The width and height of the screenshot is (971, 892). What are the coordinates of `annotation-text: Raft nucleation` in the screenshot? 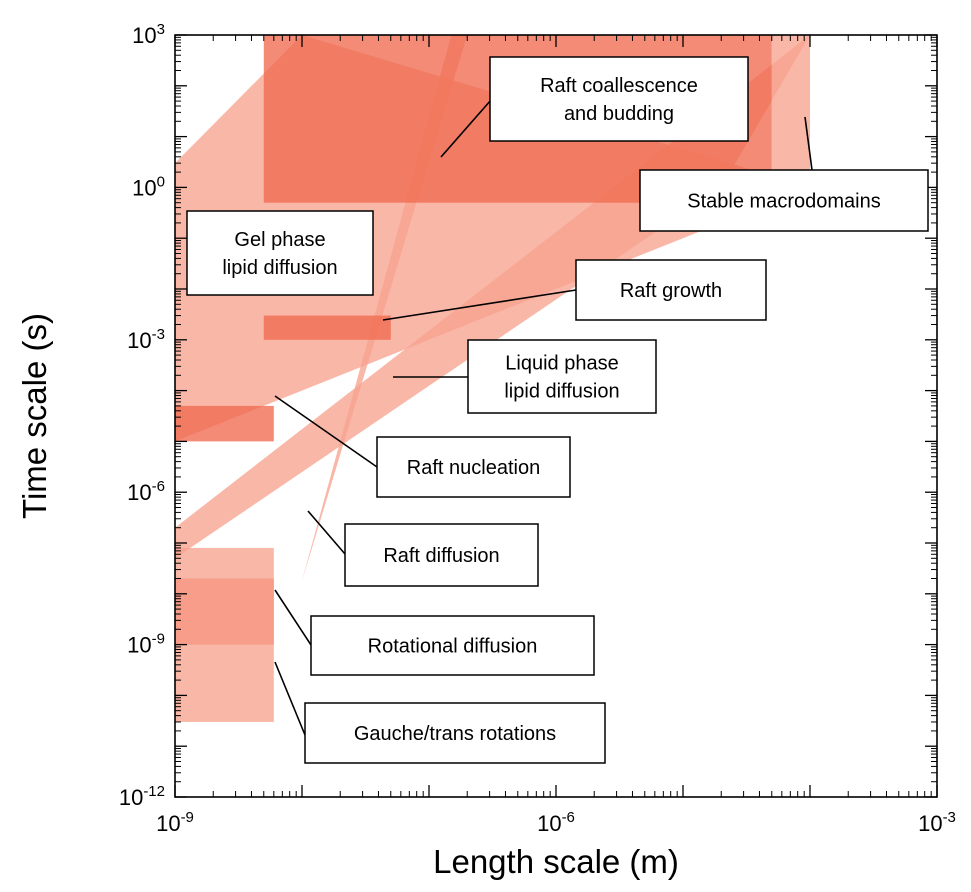 It's located at (473, 468).